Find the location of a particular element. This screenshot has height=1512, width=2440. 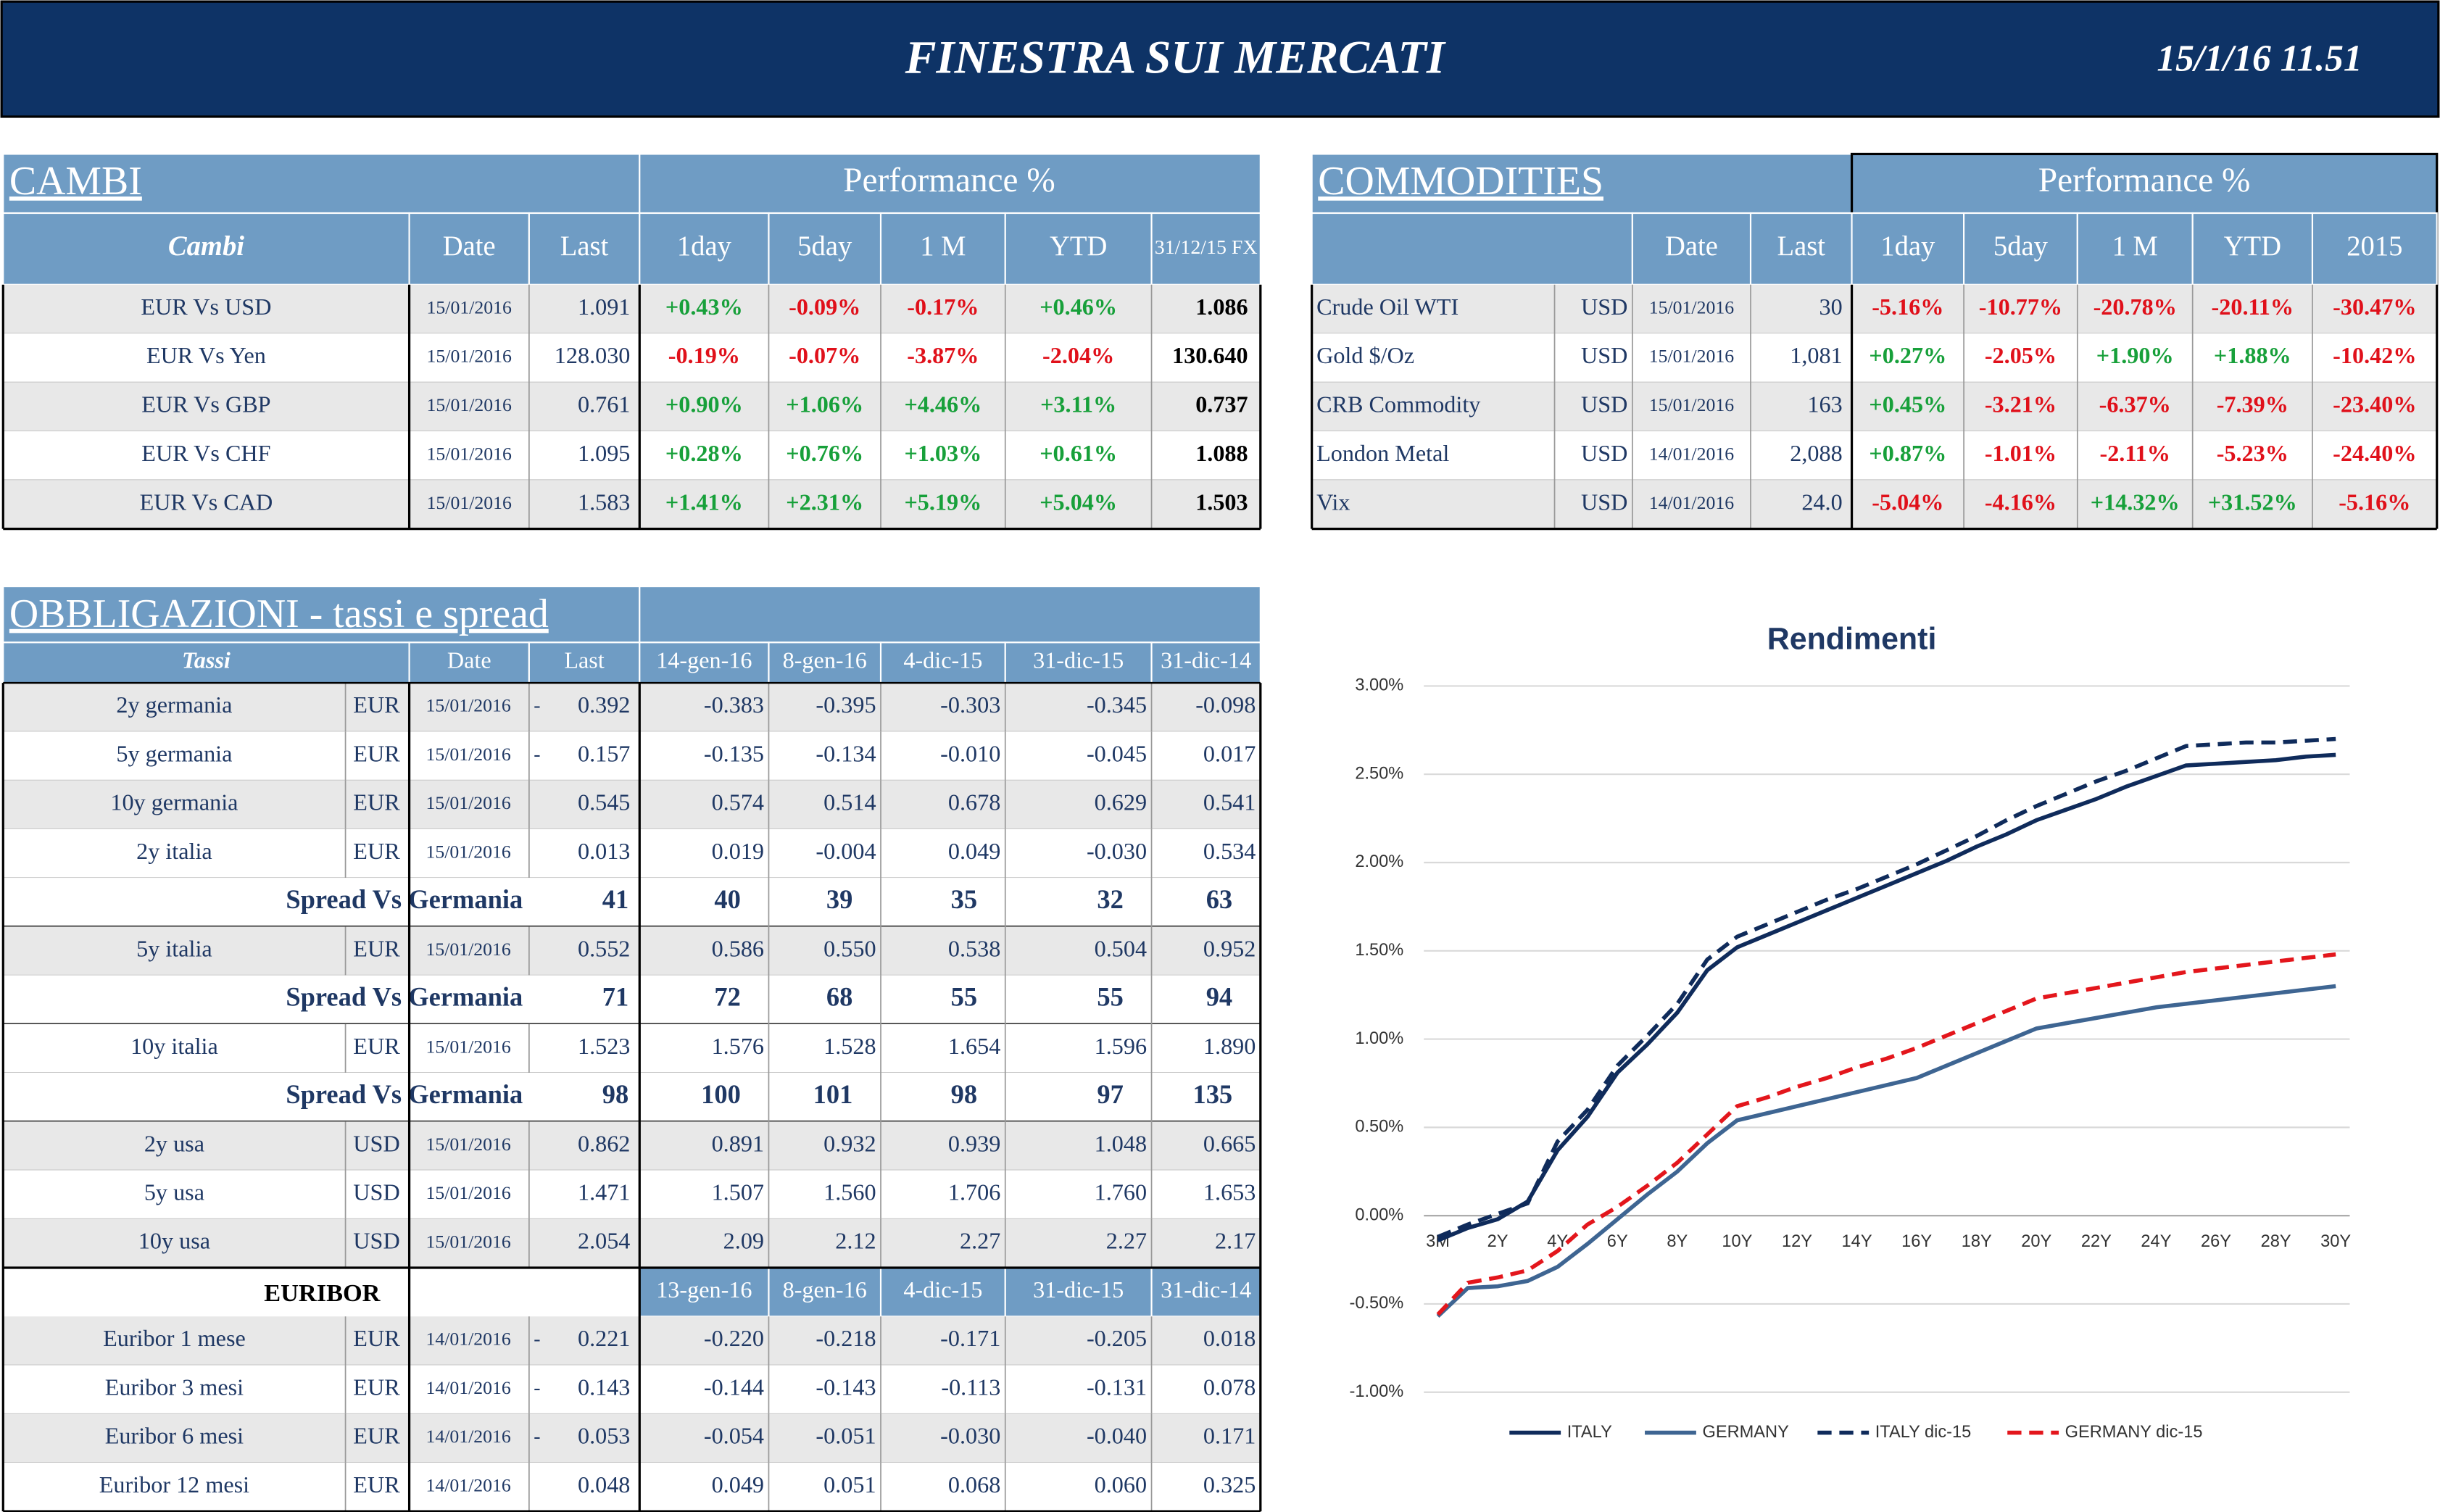

x-tick-label: 26Y is located at coordinates (2216, 1241).